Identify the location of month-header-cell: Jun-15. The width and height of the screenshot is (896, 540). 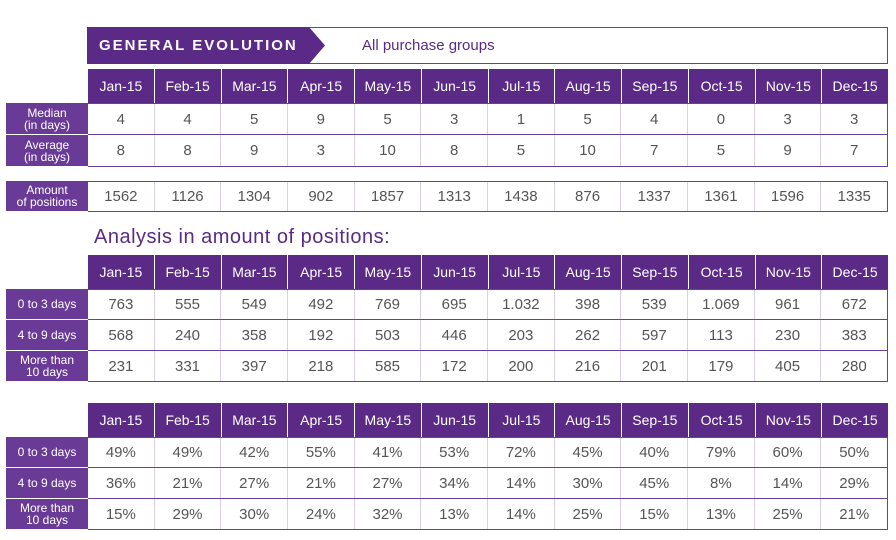
(455, 272).